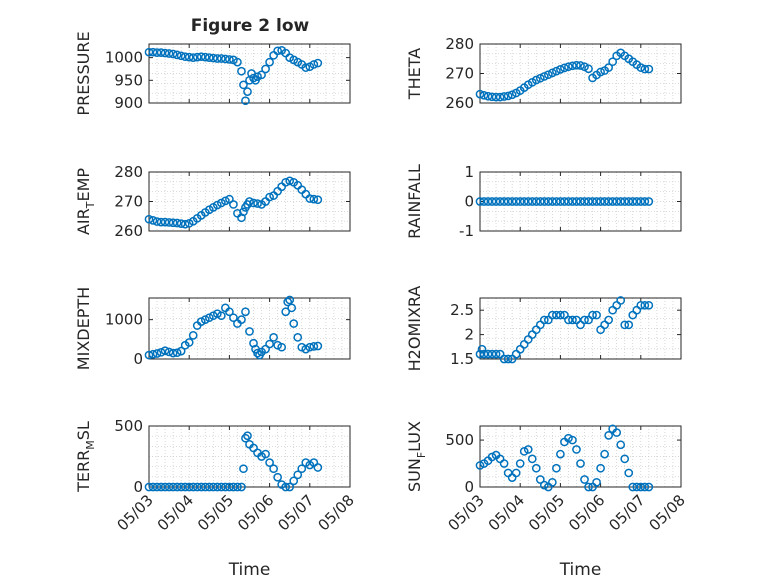 The height and width of the screenshot is (583, 778). I want to click on y-axis-label-main: AIR, so click(83, 221).